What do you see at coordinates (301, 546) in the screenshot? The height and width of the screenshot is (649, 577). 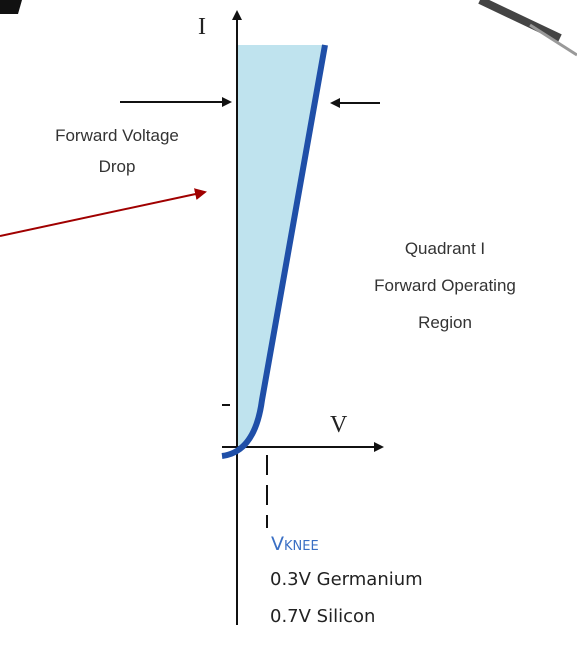 I see `knee-subscript: KNEE` at bounding box center [301, 546].